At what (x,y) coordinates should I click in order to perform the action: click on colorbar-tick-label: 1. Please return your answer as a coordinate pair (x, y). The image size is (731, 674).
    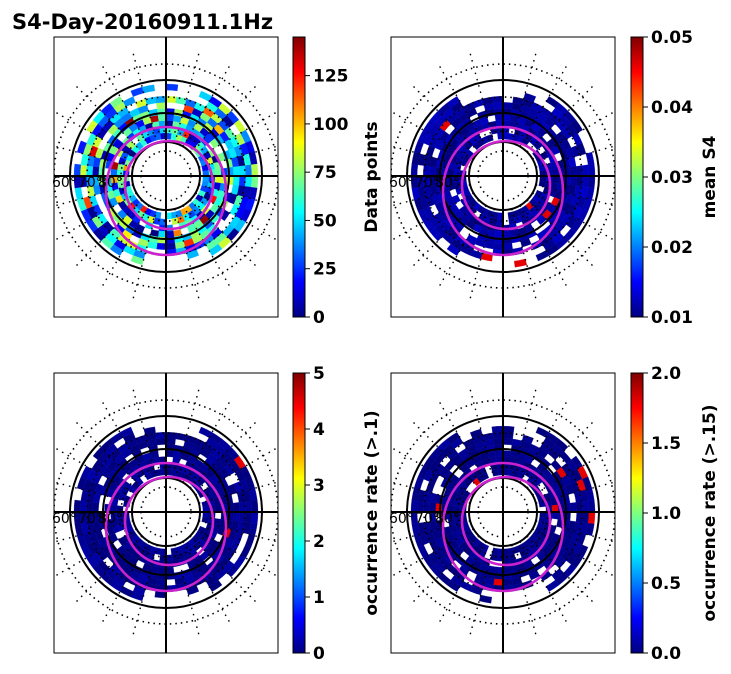
    Looking at the image, I should click on (319, 598).